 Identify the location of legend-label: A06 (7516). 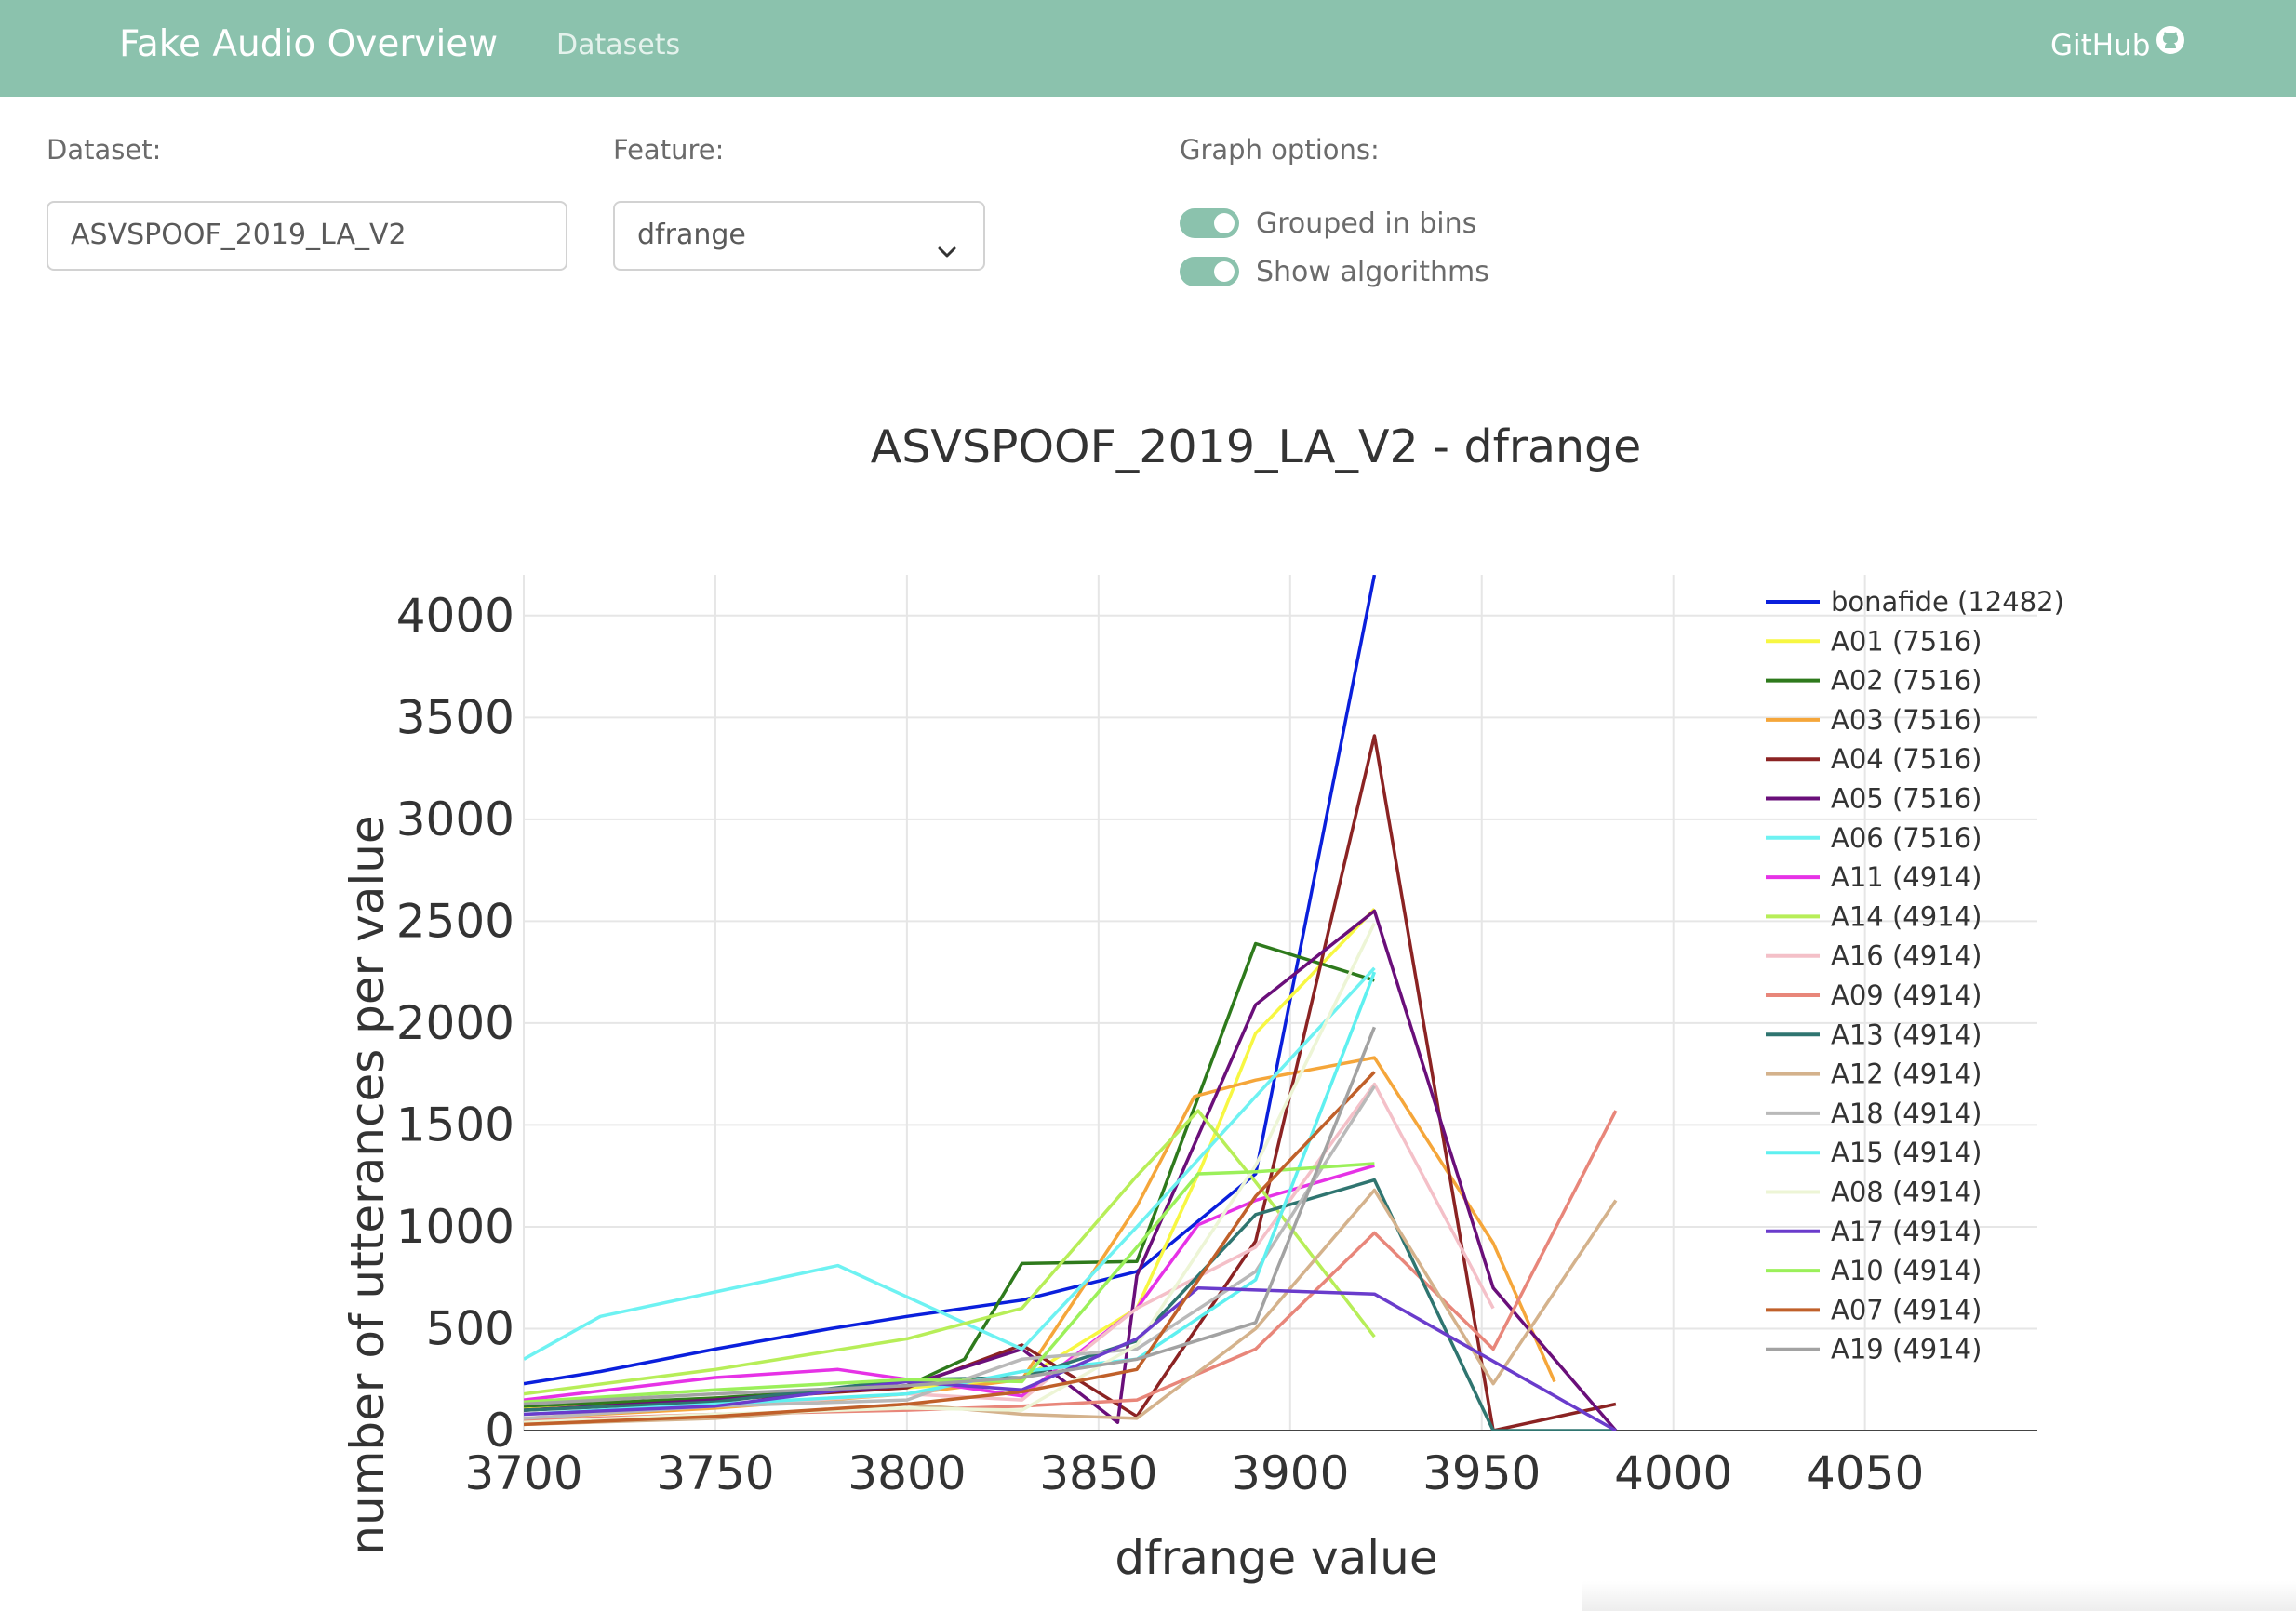
(1906, 838).